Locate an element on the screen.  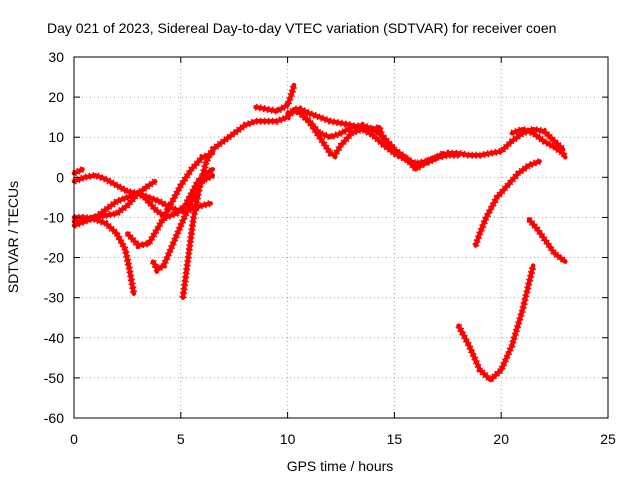
y-tick-label: -20 is located at coordinates (54, 258).